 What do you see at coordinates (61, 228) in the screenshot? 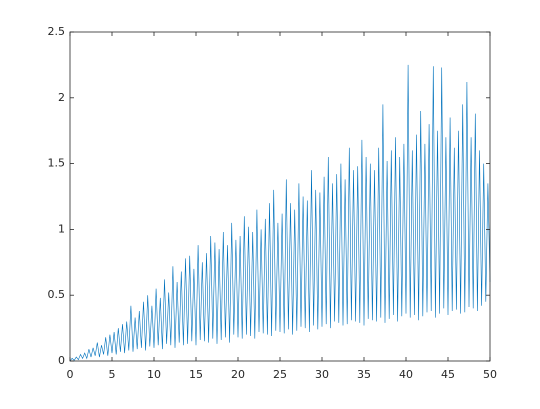
I see `y-tick-label: 1` at bounding box center [61, 228].